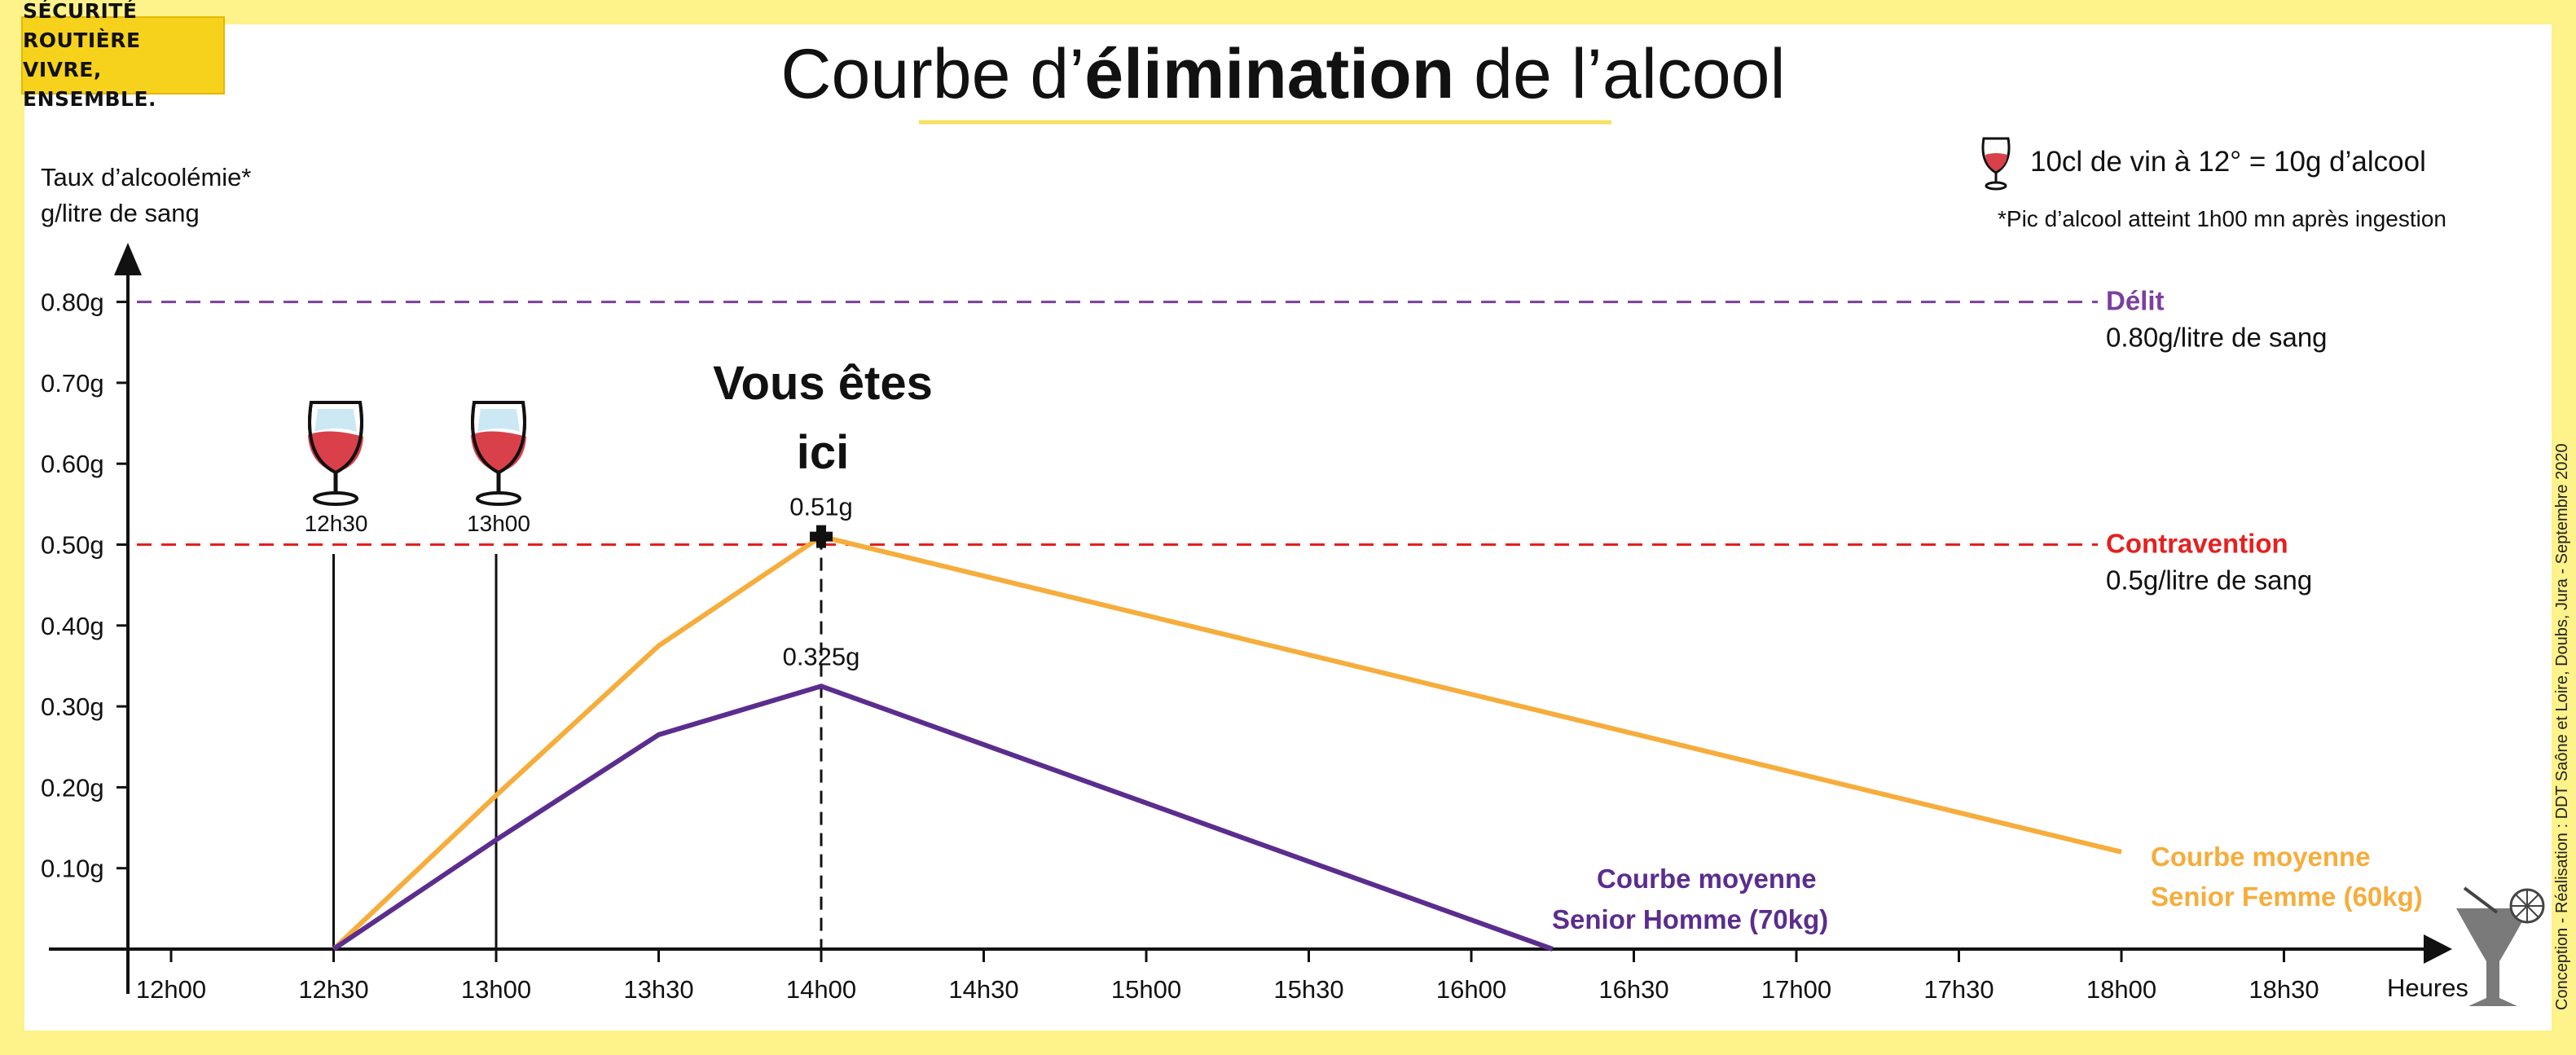  I want to click on y-tick-label: 0.70g, so click(72, 383).